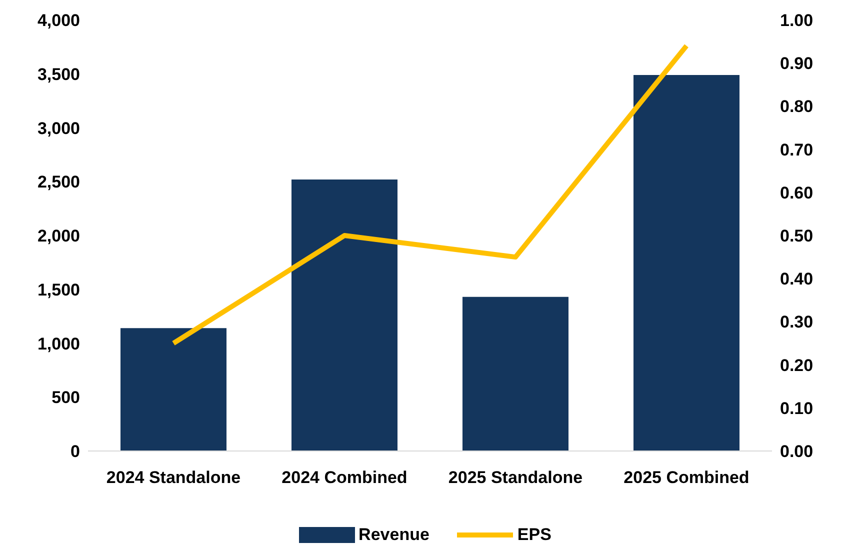  I want to click on y2-tick-label: 0.40, so click(797, 279).